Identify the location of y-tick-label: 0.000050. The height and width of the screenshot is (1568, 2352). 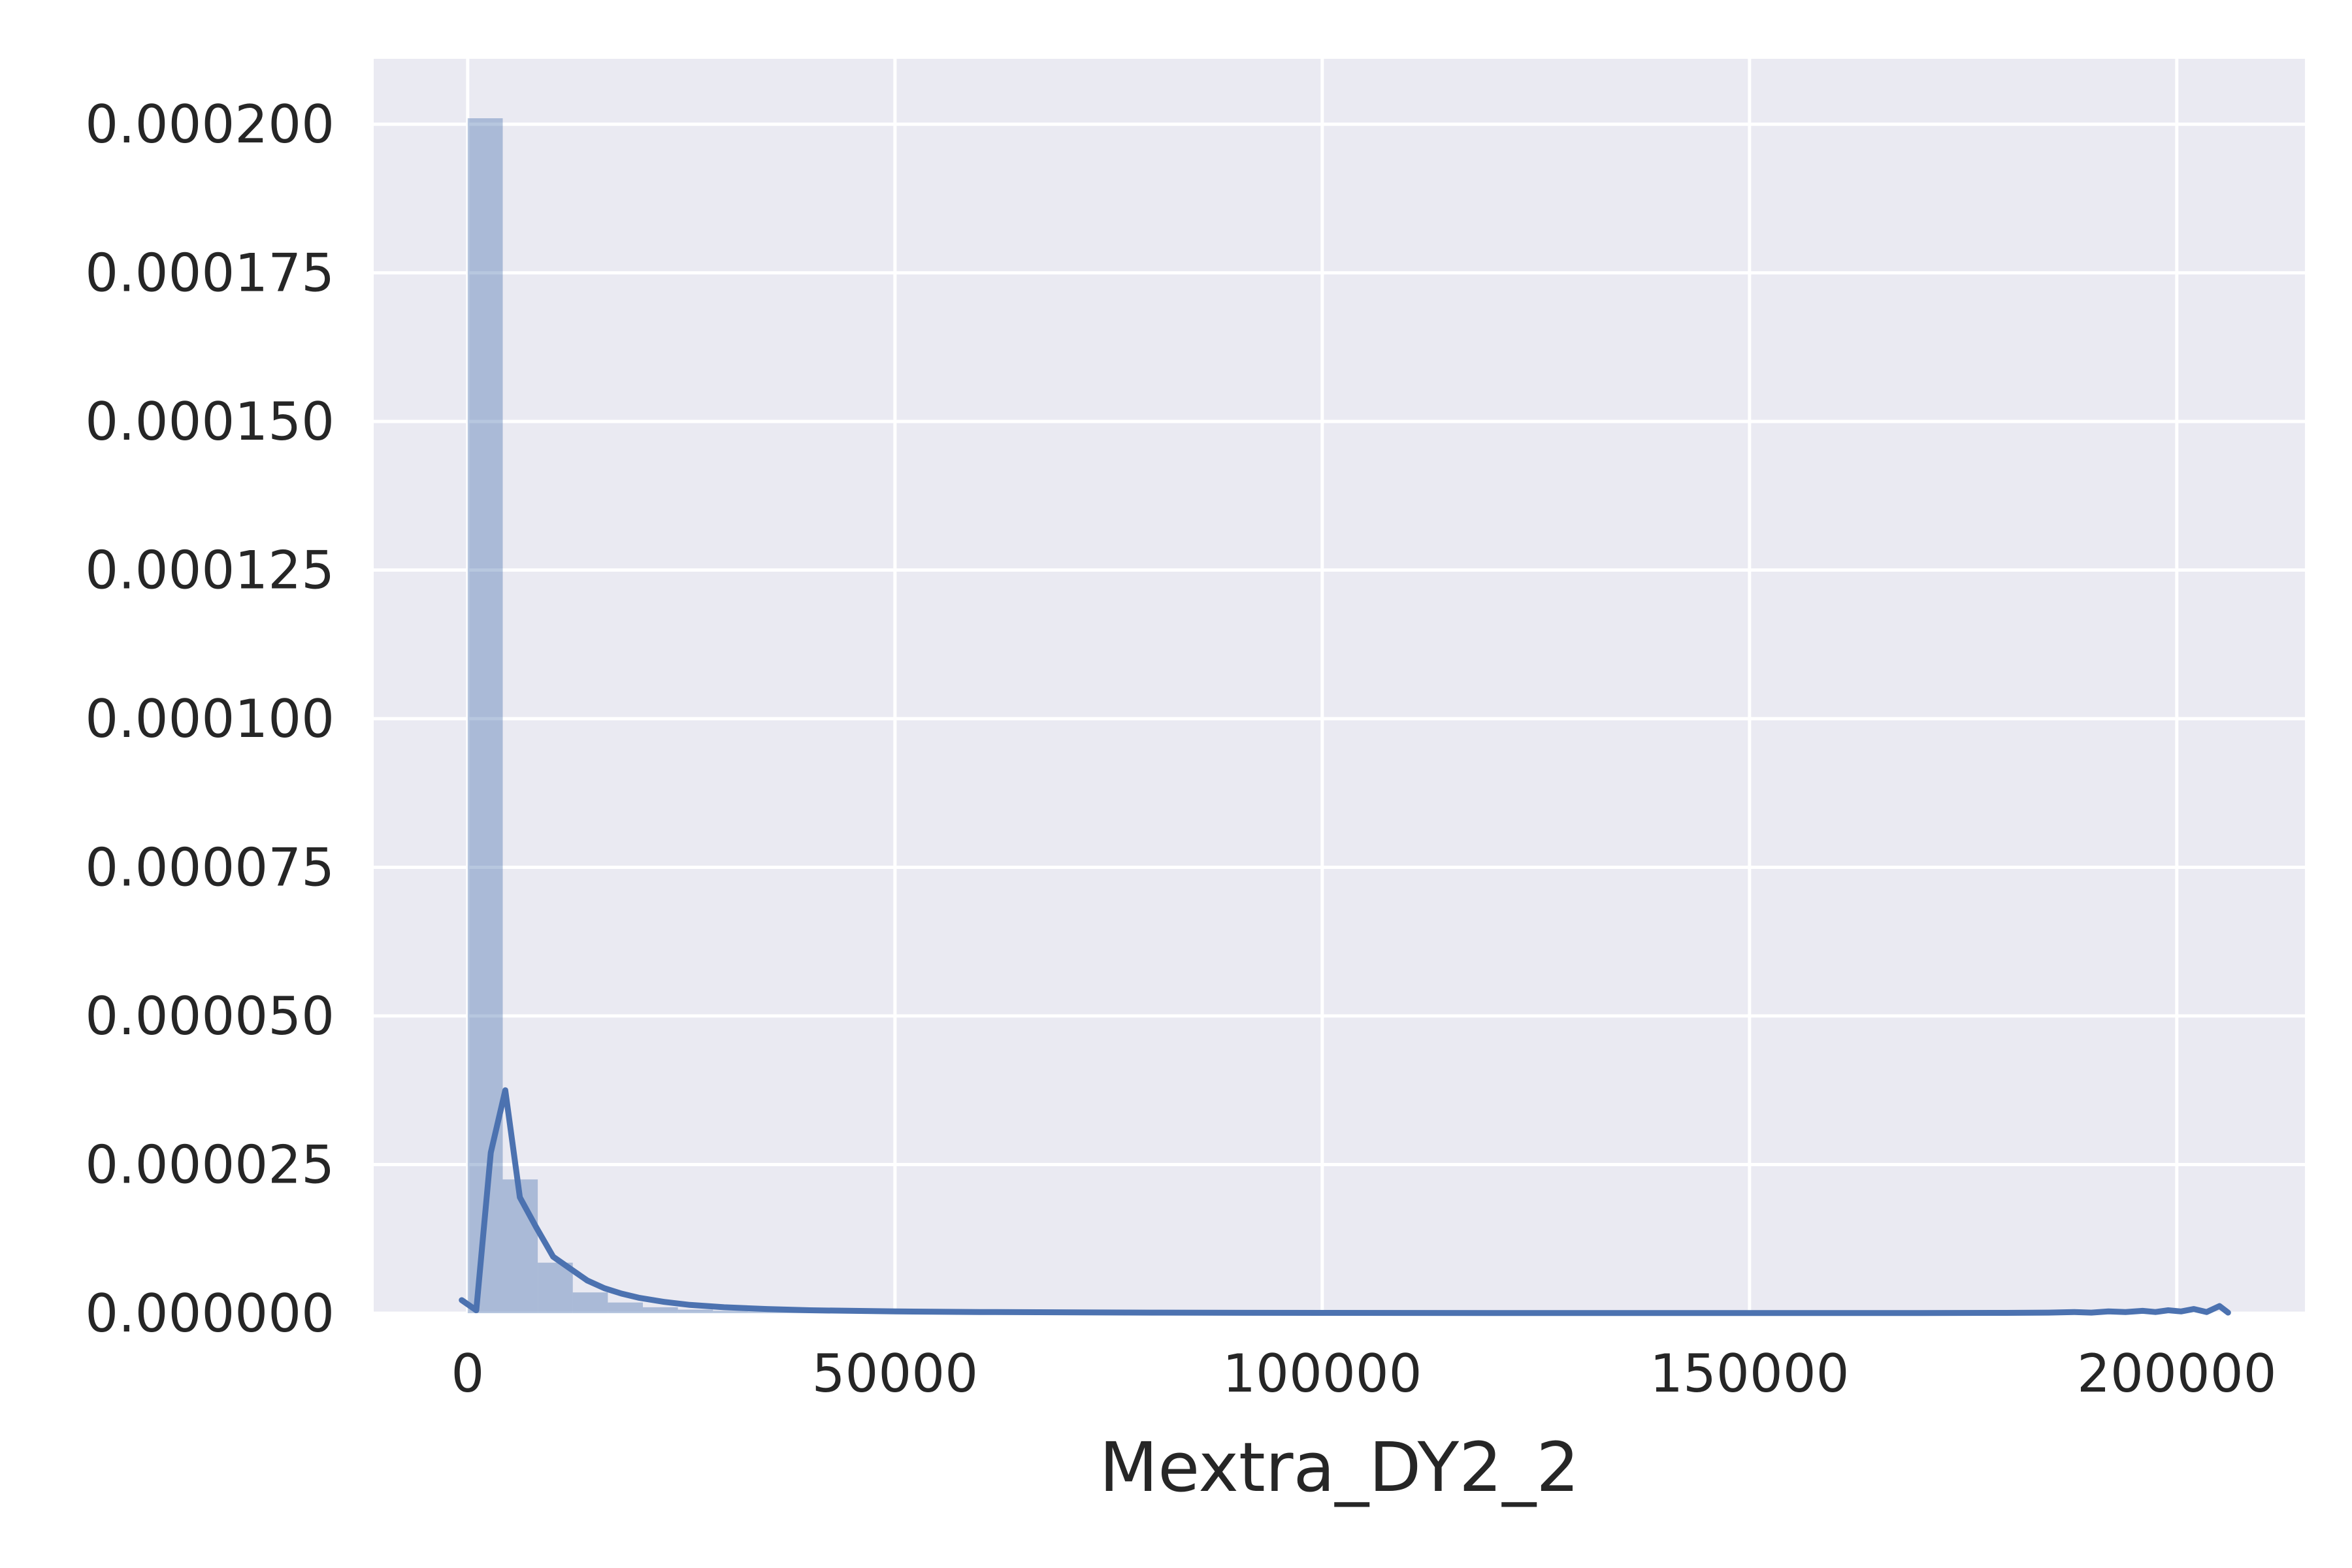
(210, 1016).